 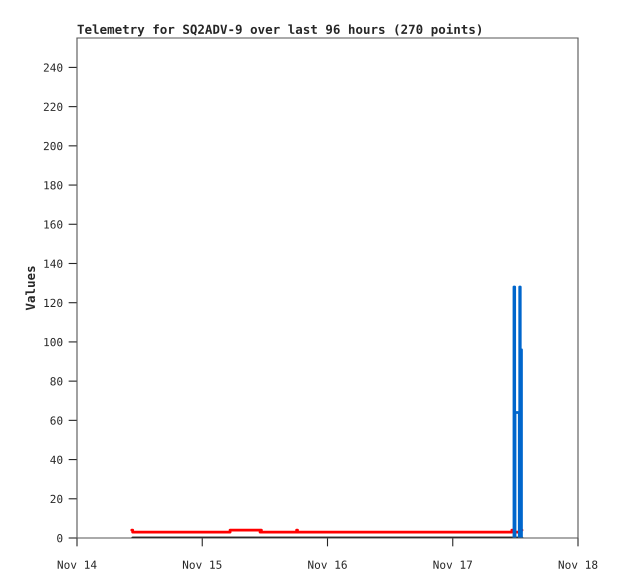 What do you see at coordinates (56, 460) in the screenshot?
I see `y-tick-label: 40` at bounding box center [56, 460].